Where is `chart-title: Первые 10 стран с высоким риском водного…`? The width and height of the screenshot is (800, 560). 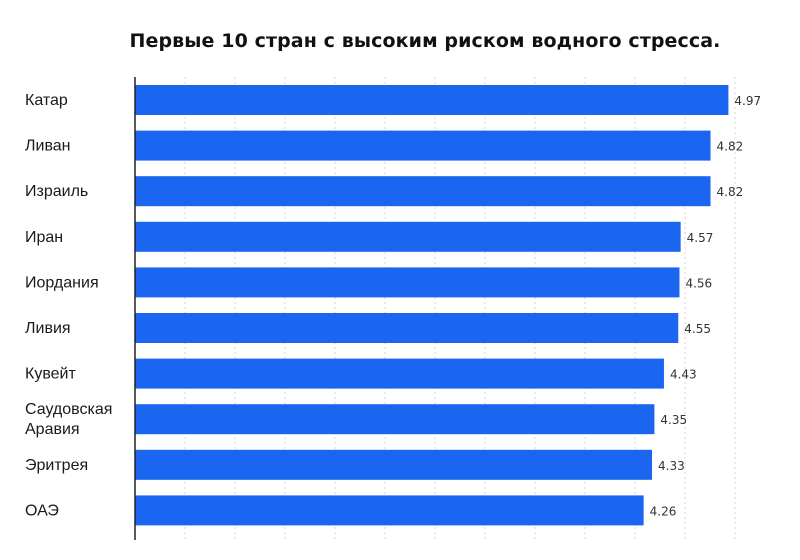 chart-title: Первые 10 стран с высоким риском водного… is located at coordinates (425, 41).